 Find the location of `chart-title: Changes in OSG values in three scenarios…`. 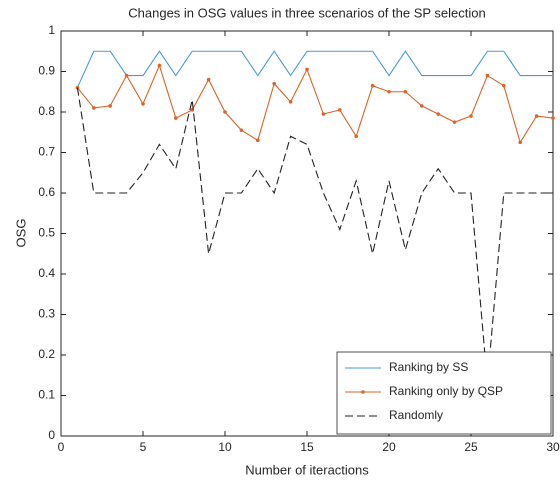

chart-title: Changes in OSG values in three scenarios… is located at coordinates (306, 12).